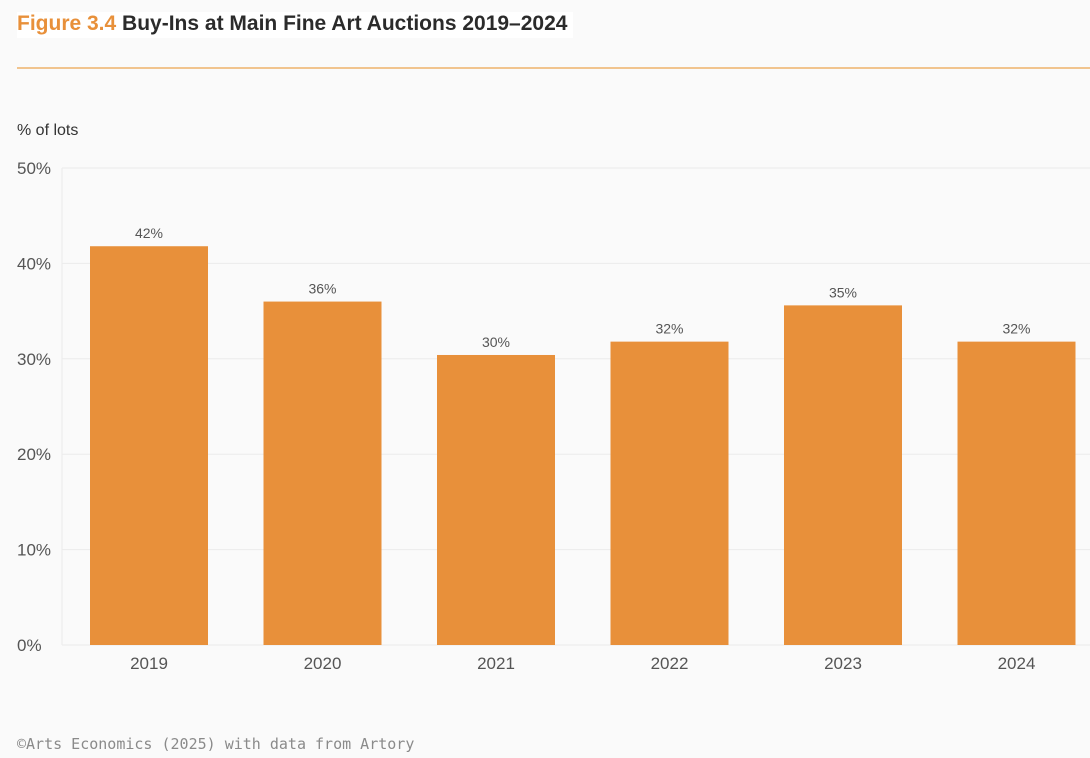 The width and height of the screenshot is (1090, 758). What do you see at coordinates (496, 663) in the screenshot?
I see `x-tick-label: 2021` at bounding box center [496, 663].